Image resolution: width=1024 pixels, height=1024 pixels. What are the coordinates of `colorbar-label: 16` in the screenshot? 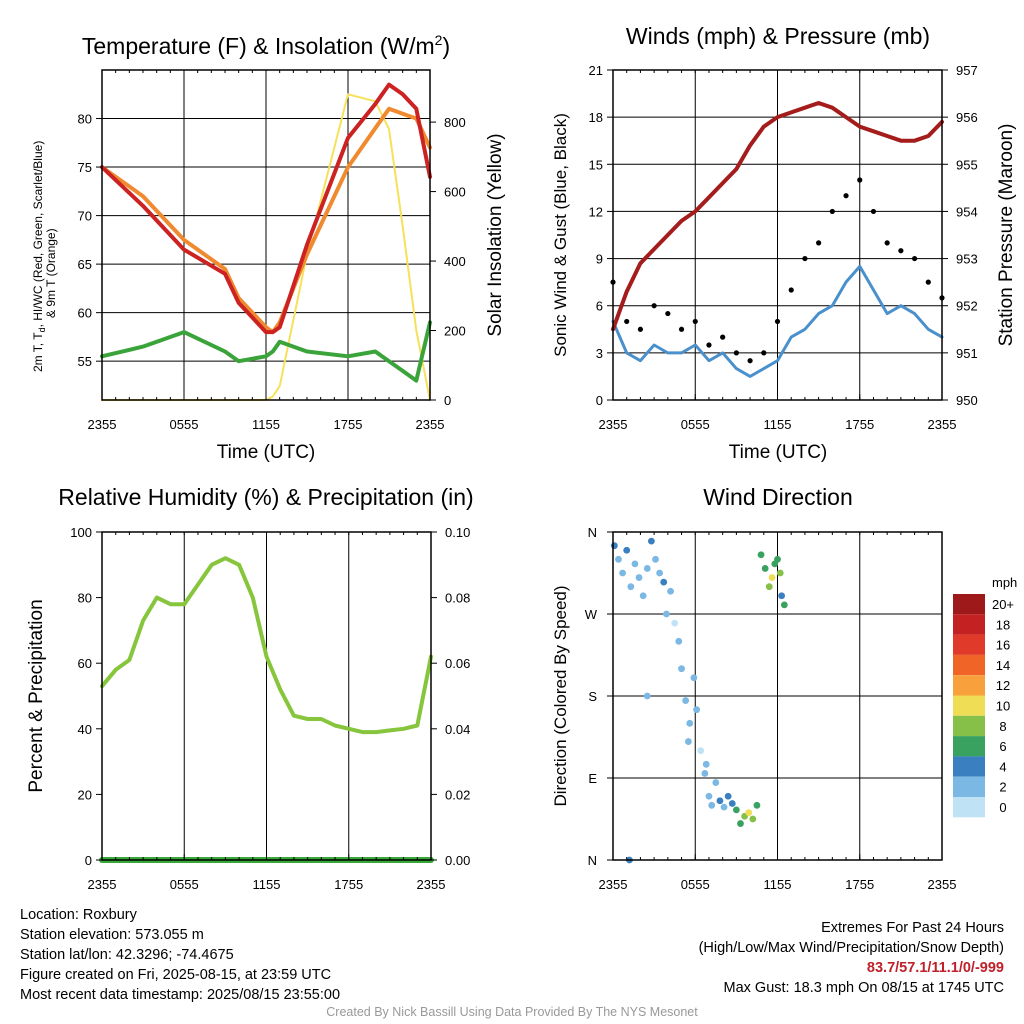 It's located at (1003, 645).